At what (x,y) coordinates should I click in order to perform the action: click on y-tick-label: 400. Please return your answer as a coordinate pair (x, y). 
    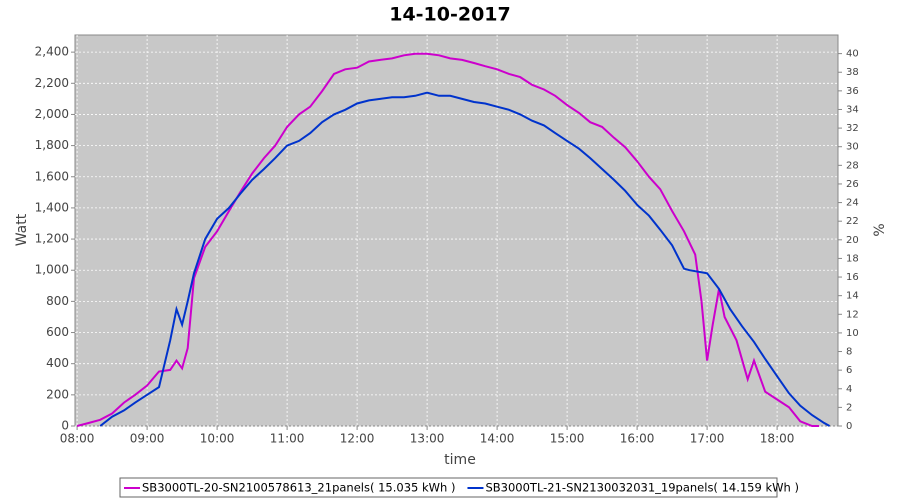
    Looking at the image, I should click on (57, 363).